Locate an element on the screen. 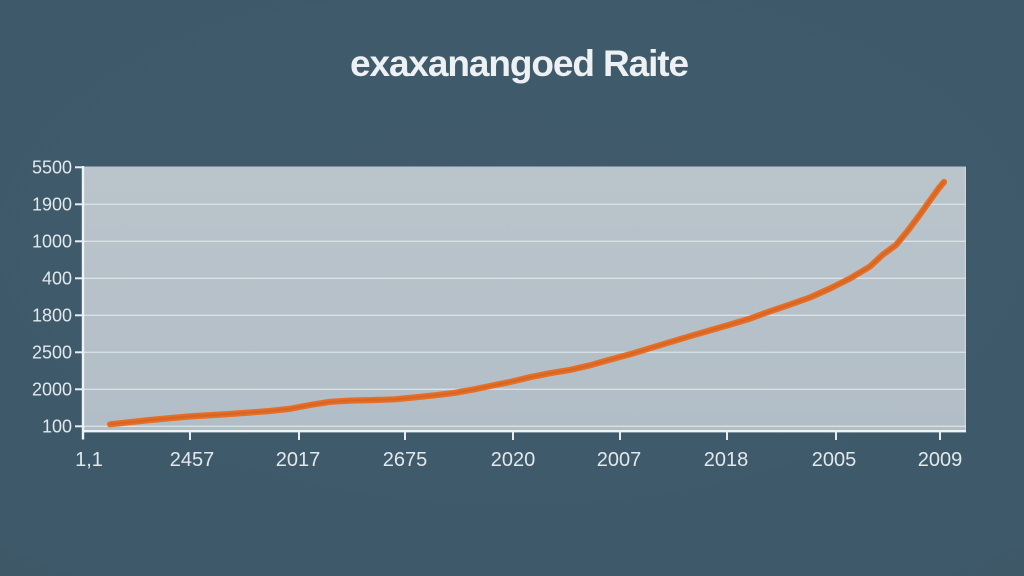 The width and height of the screenshot is (1024, 576). svg-text: 2018 is located at coordinates (726, 460).